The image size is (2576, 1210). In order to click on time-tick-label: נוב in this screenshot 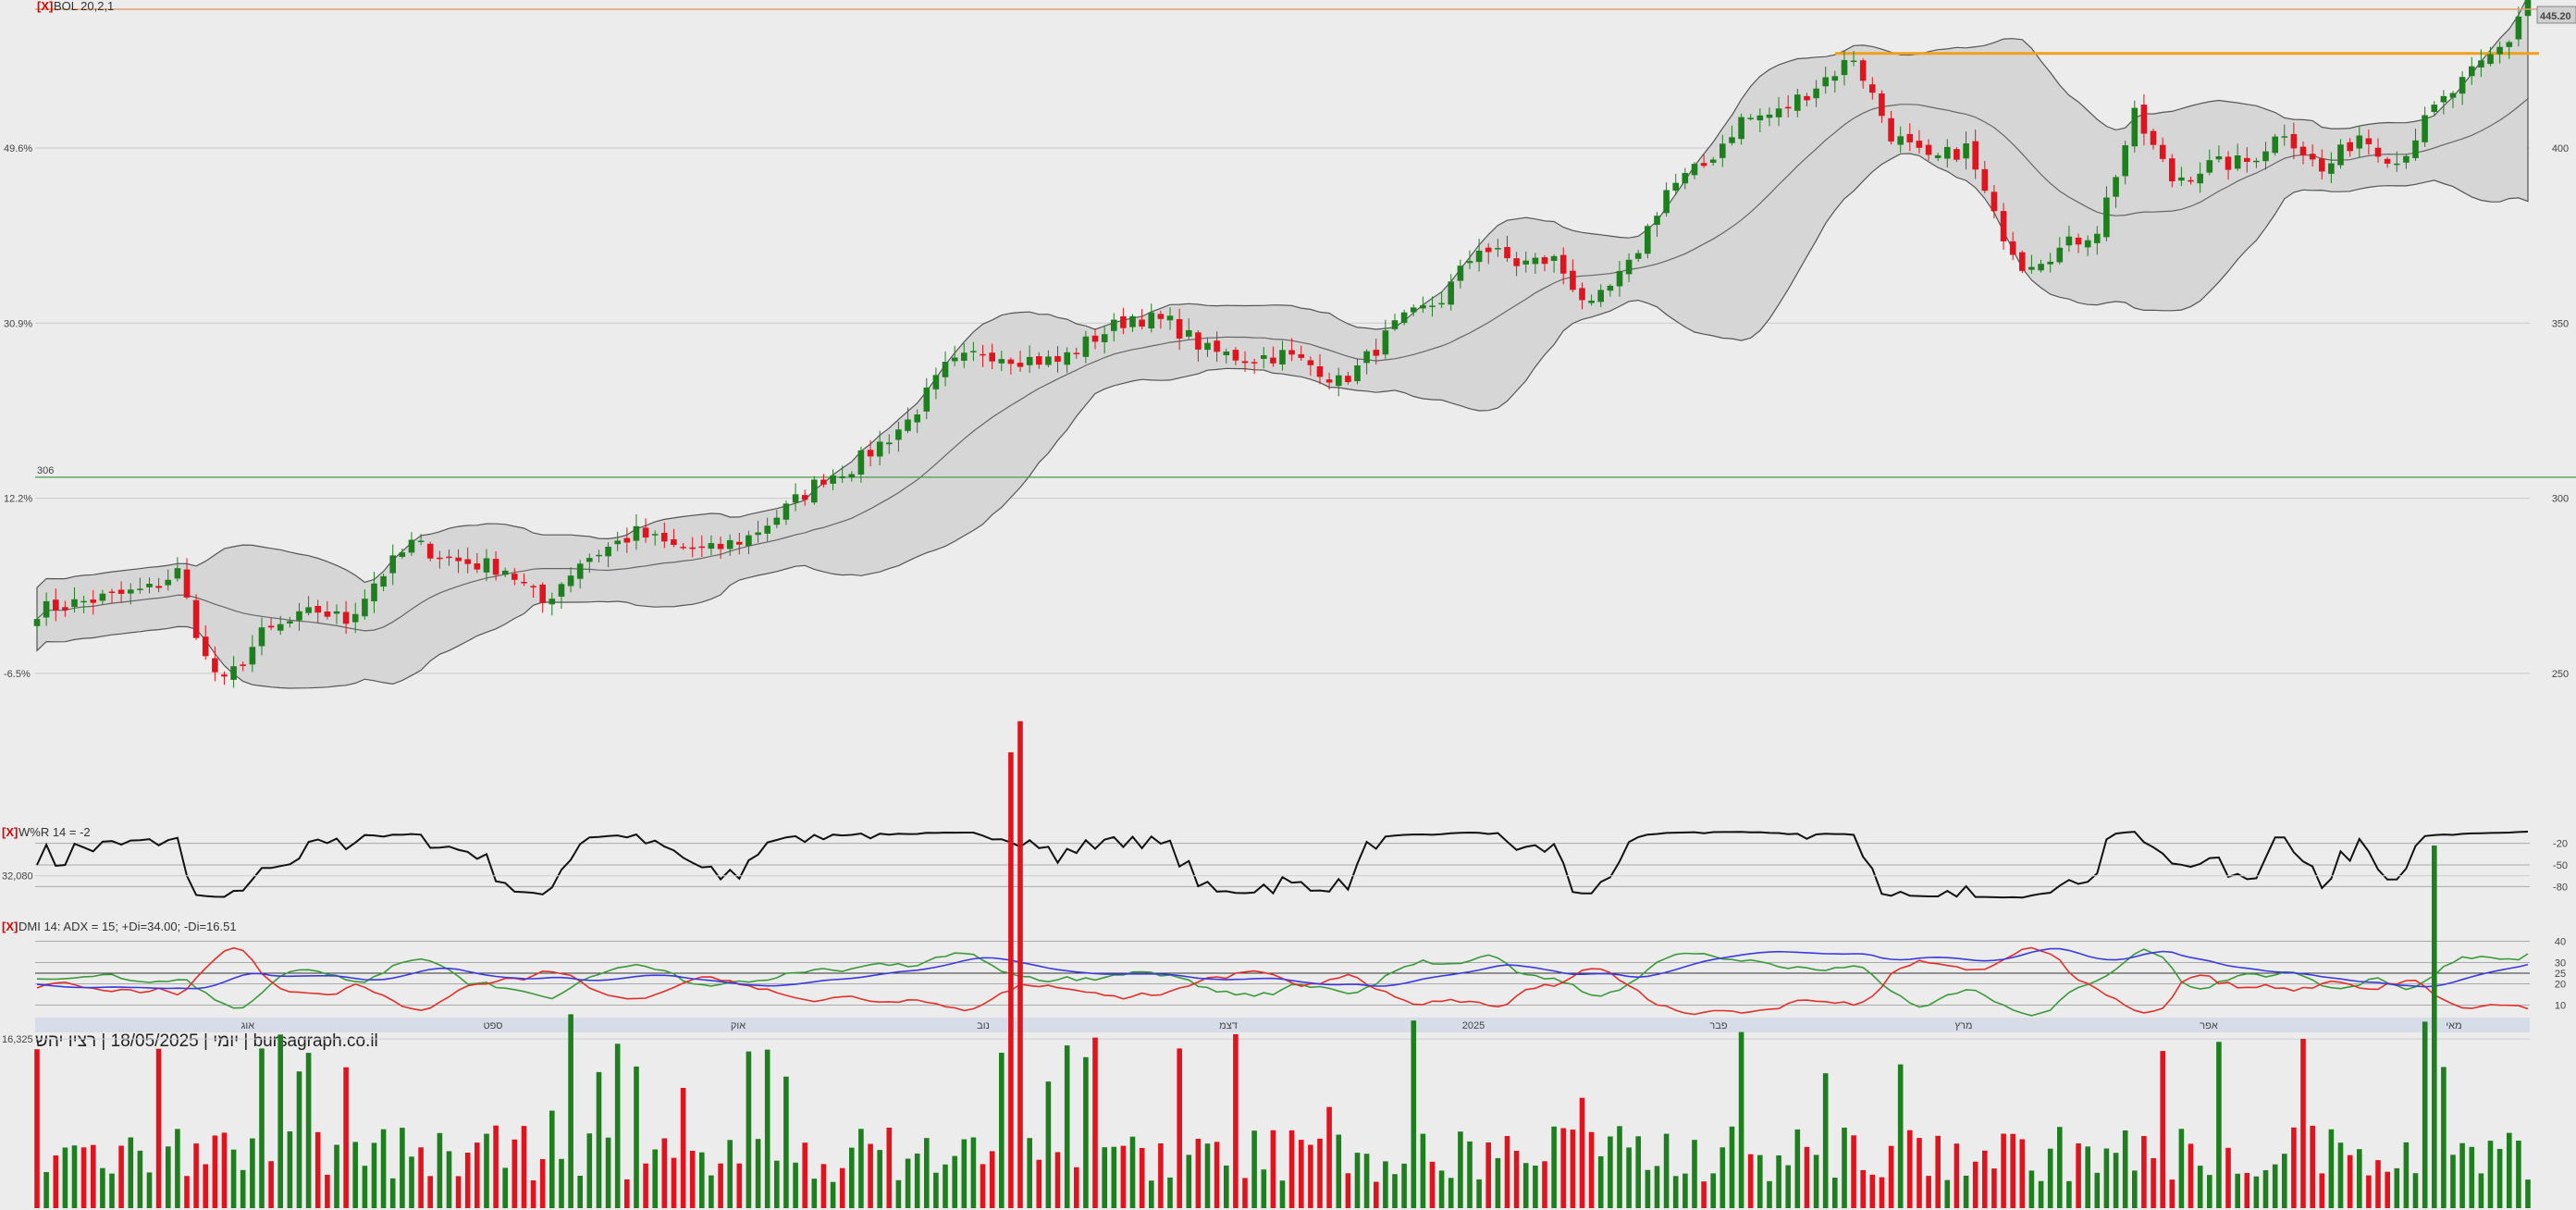, I will do `click(984, 1025)`.